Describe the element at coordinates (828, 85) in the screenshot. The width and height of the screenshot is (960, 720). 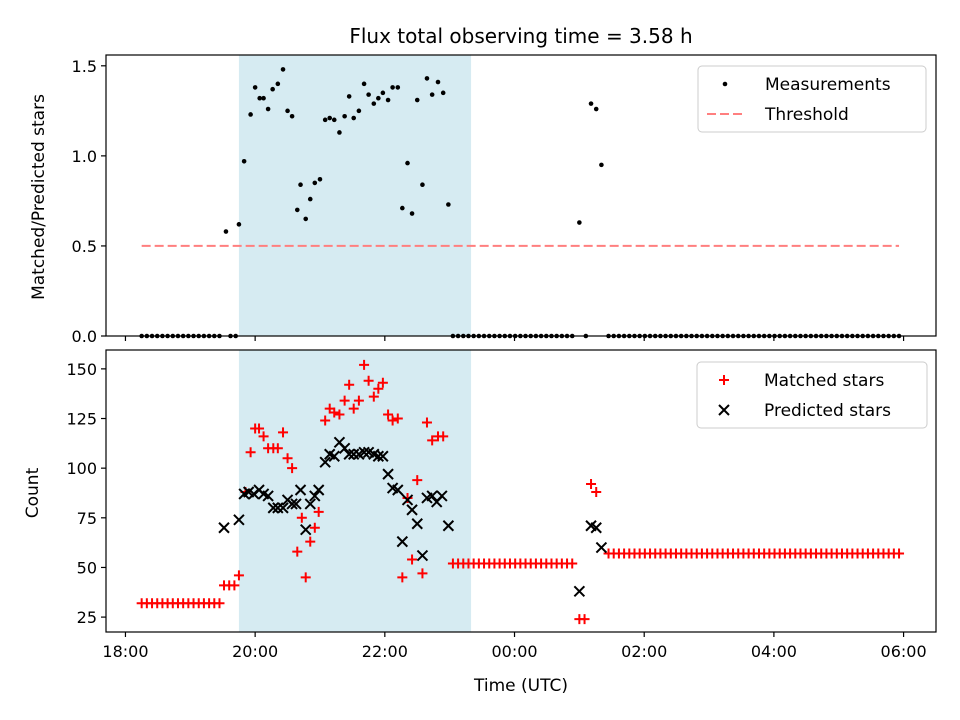
I see `measurements-legend-label: Measurements` at that location.